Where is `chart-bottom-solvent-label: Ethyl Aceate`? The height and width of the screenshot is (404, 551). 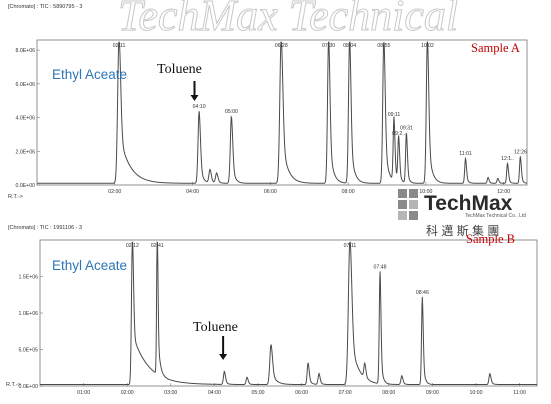
chart-bottom-solvent-label: Ethyl Aceate is located at coordinates (89, 265).